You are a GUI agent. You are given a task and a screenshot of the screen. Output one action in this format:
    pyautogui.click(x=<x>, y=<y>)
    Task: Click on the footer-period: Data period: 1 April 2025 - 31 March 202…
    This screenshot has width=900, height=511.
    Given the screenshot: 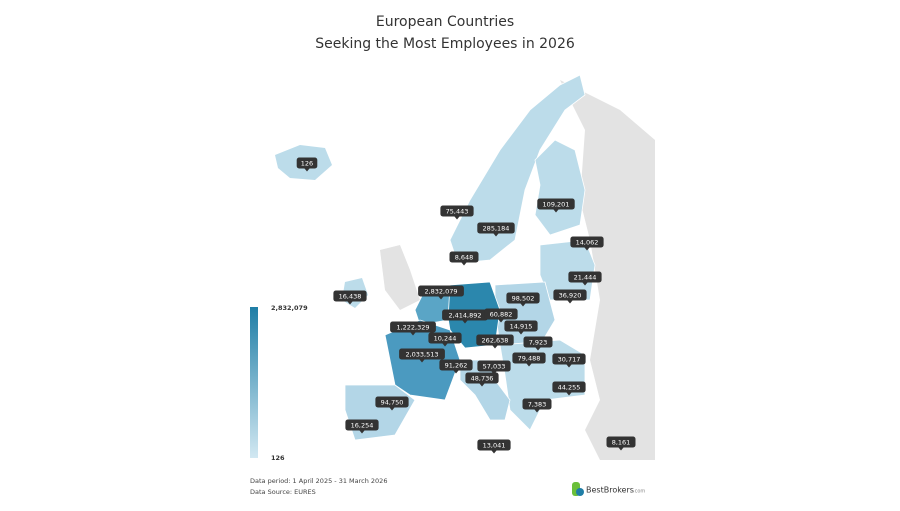 What is the action you would take?
    pyautogui.click(x=318, y=481)
    